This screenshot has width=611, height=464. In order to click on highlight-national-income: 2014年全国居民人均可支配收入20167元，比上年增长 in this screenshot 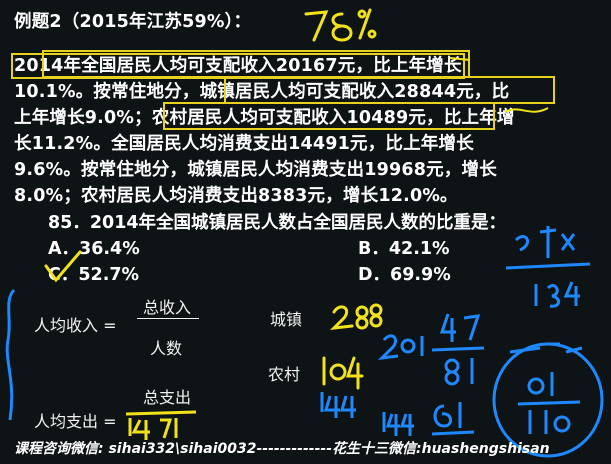, I will do `click(238, 66)`.